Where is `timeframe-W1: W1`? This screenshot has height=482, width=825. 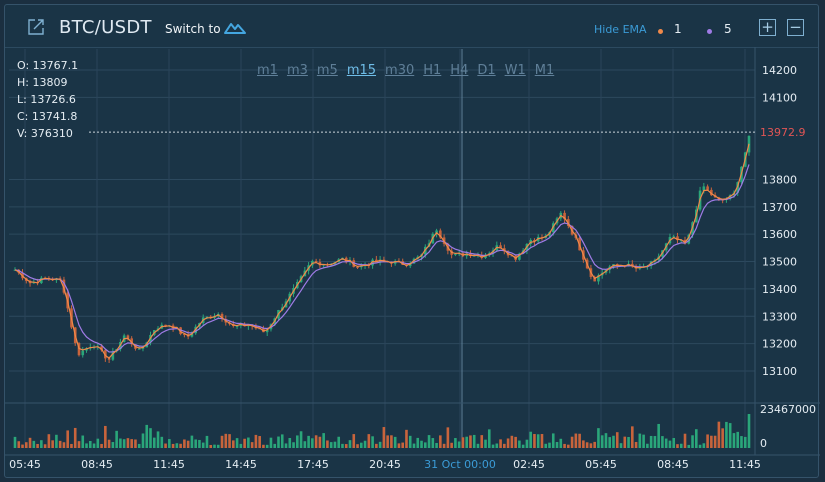 timeframe-W1: W1 is located at coordinates (515, 70).